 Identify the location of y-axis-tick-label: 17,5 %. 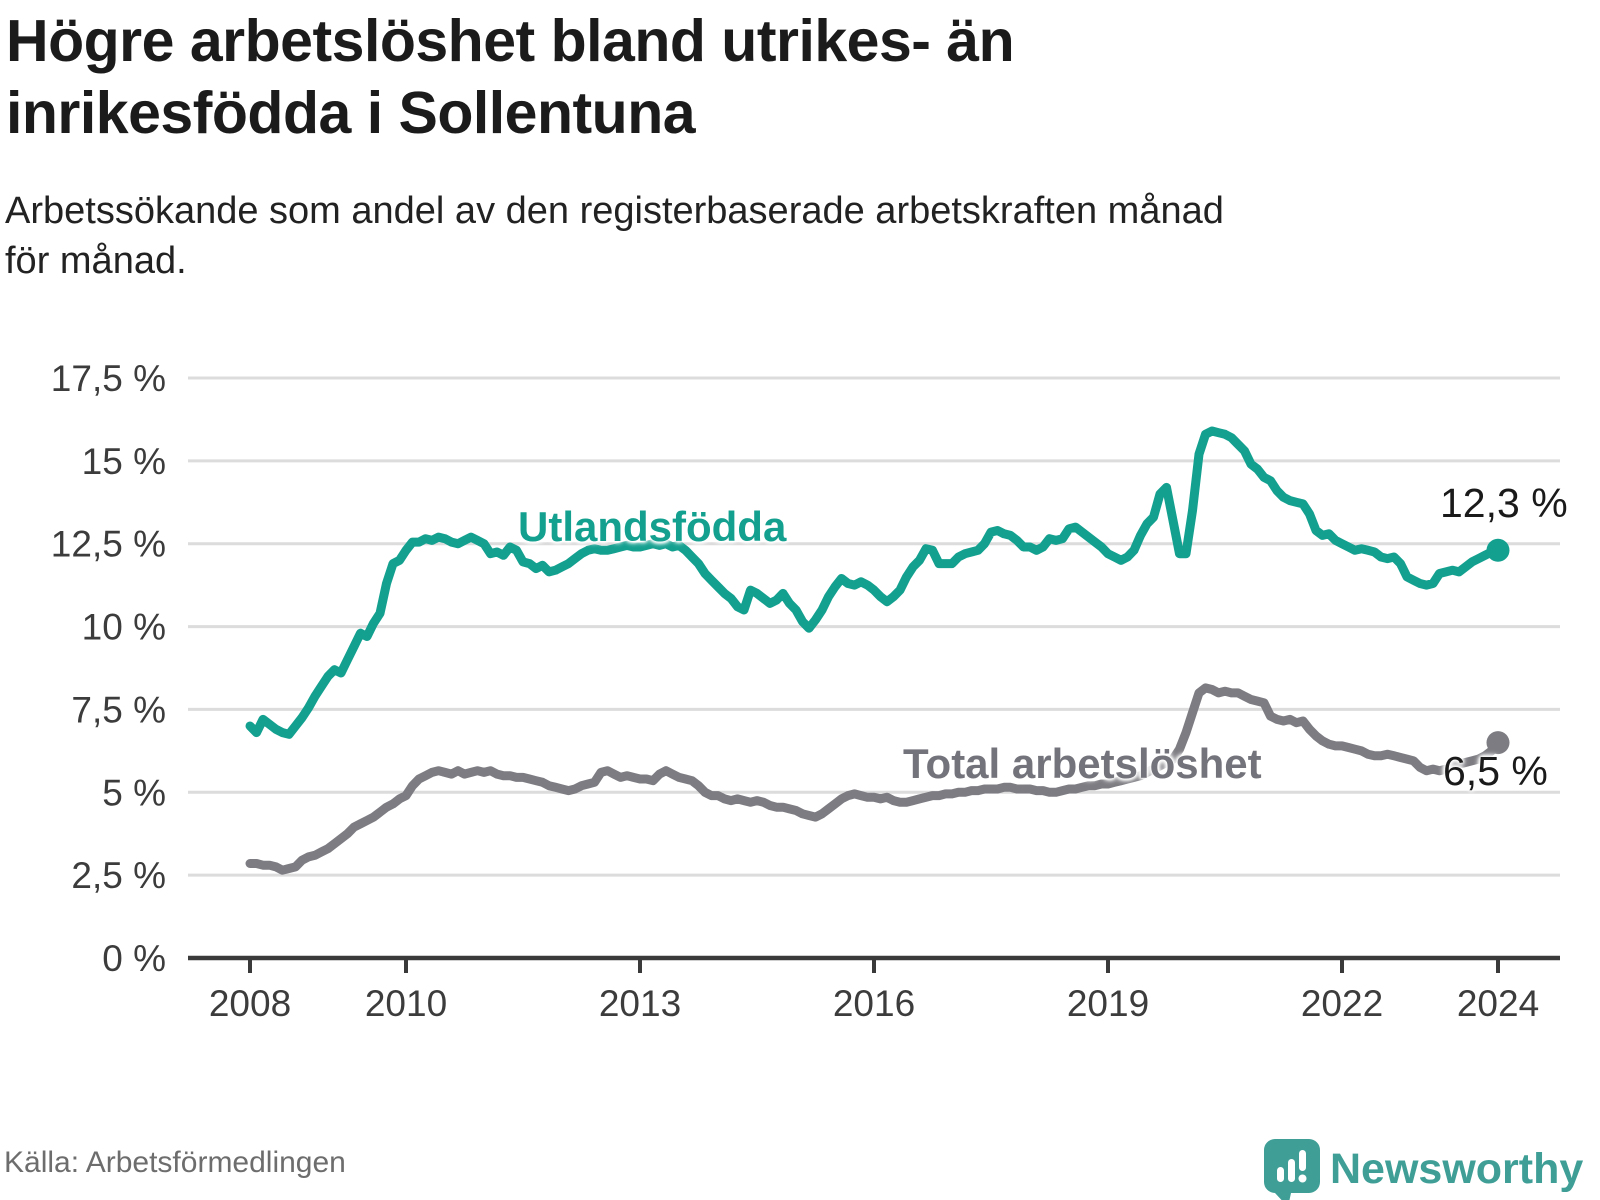
(108, 378).